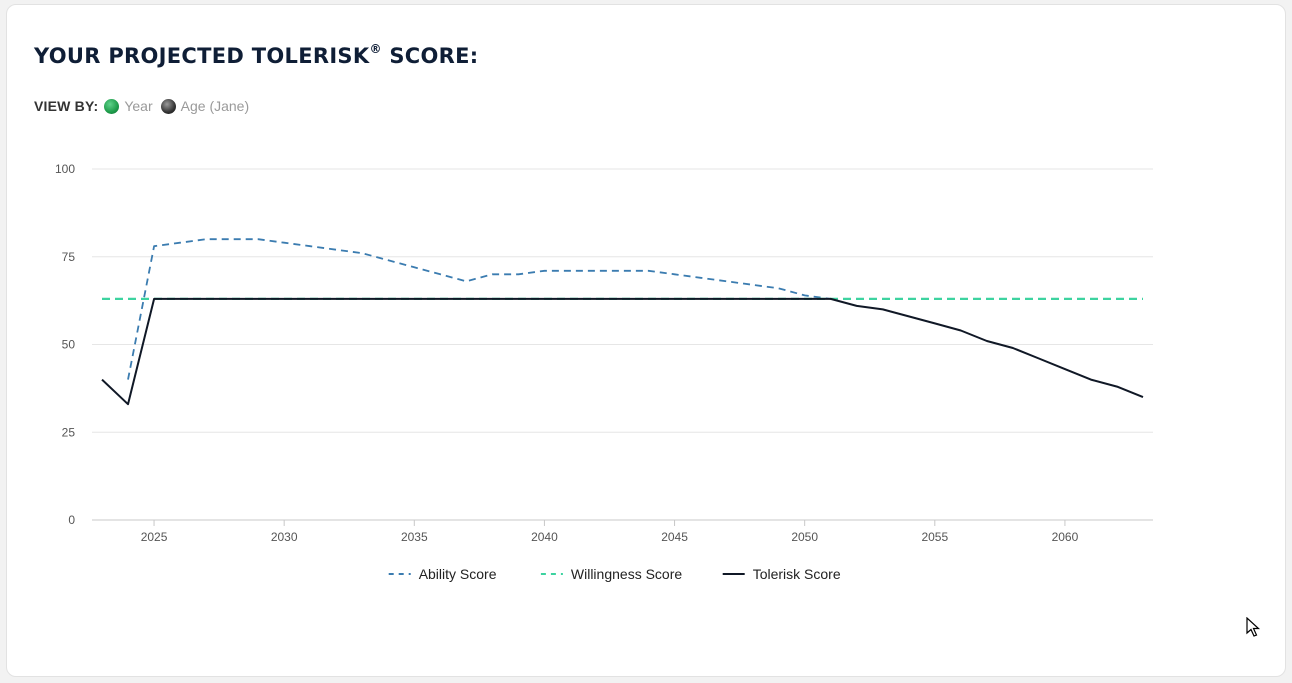 This screenshot has width=1292, height=683. Describe the element at coordinates (168, 106) in the screenshot. I see `radio-age-unselected-icon` at that location.